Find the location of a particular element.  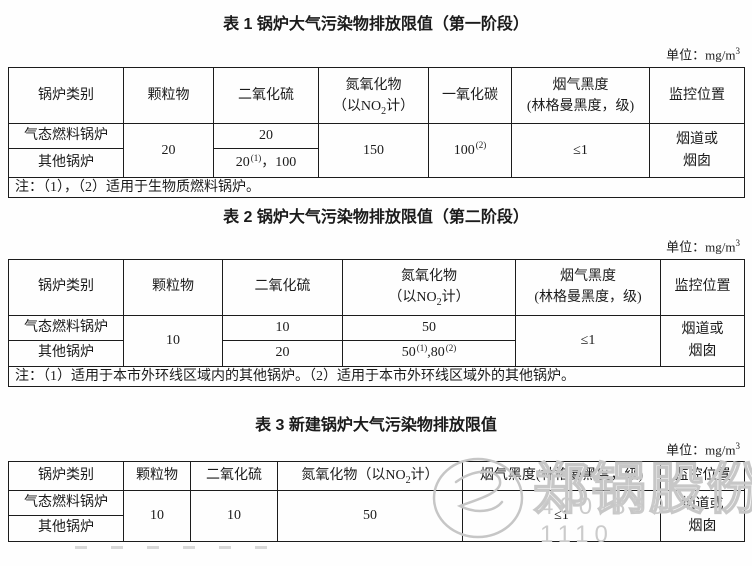

table1-note-row: 注：（1），（2）适用于生物质燃料锅炉。 is located at coordinates (376, 188).